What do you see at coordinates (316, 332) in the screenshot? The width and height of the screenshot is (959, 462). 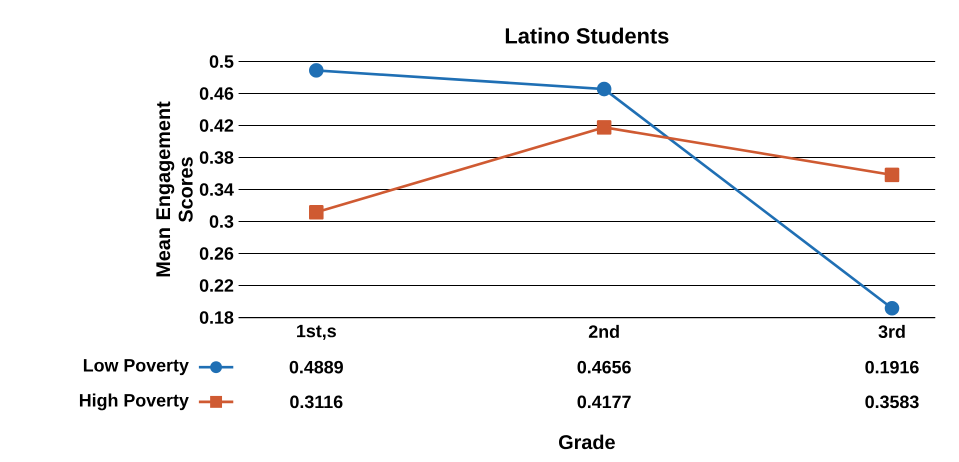 I see `x-tick-label: 1st,s` at bounding box center [316, 332].